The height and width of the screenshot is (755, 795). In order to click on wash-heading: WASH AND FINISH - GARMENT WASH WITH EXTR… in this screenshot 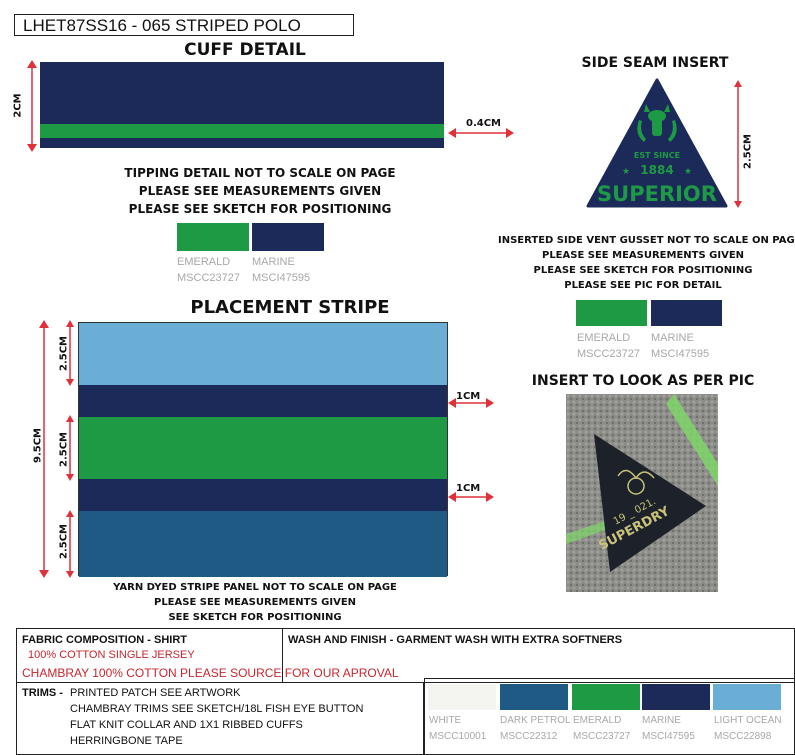, I will do `click(455, 640)`.